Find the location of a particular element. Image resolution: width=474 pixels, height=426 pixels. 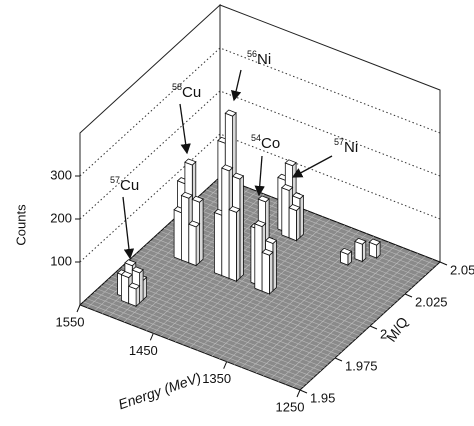

z-tick-label: 200 is located at coordinates (61, 217).